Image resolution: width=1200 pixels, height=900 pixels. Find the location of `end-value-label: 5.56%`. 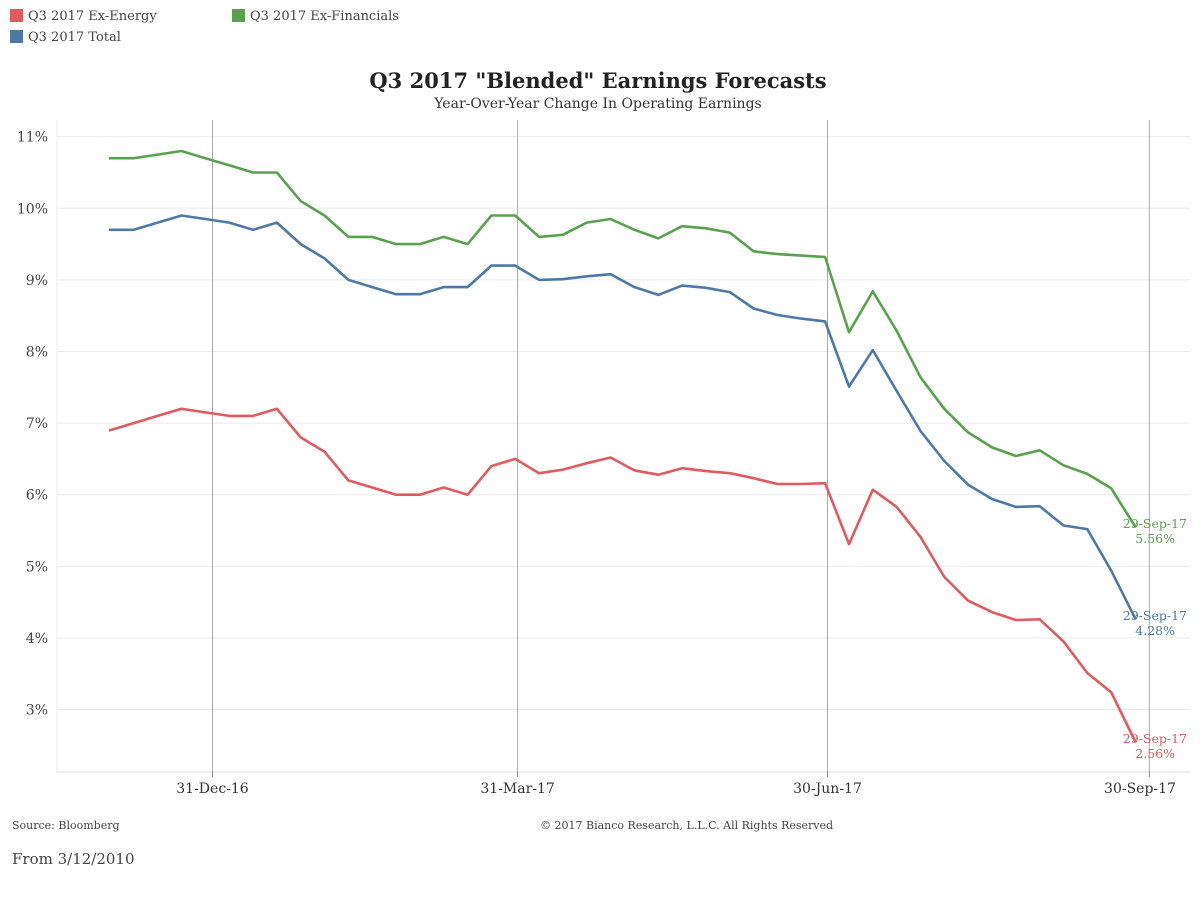

end-value-label: 5.56% is located at coordinates (1155, 538).